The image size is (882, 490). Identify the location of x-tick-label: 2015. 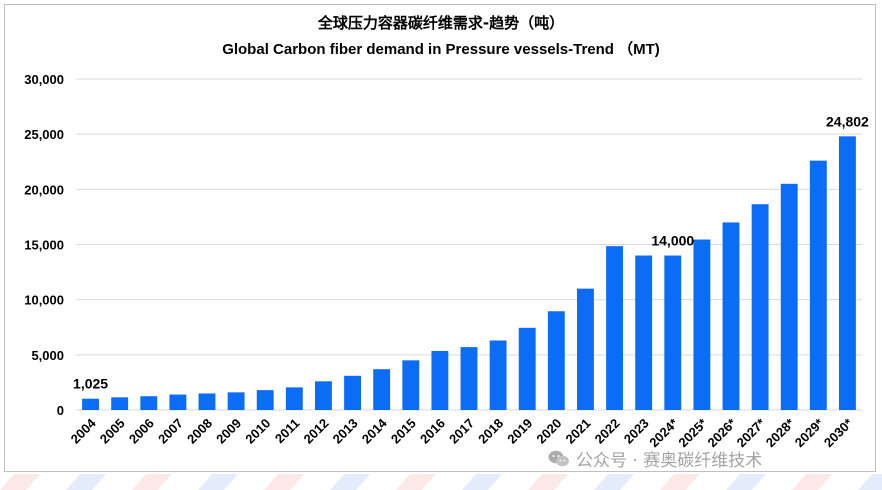
(403, 431).